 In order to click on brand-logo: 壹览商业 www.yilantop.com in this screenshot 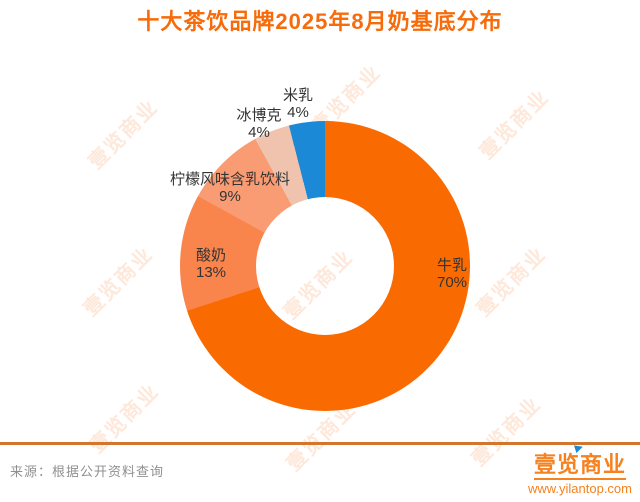, I will do `click(579, 469)`.